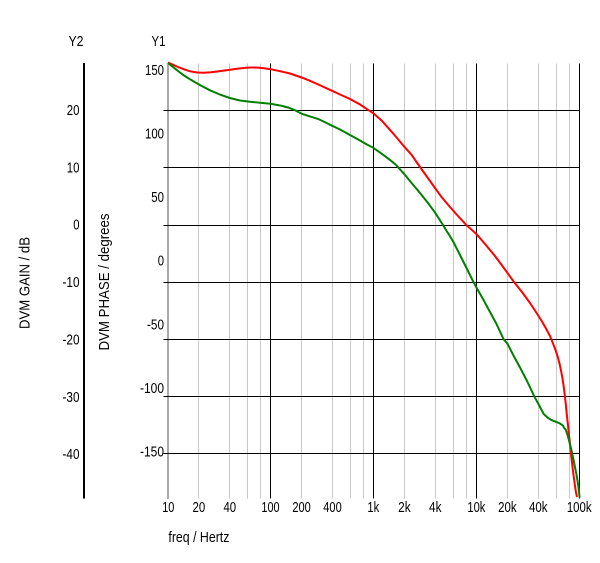  I want to click on svg-text: 200, so click(301, 508).